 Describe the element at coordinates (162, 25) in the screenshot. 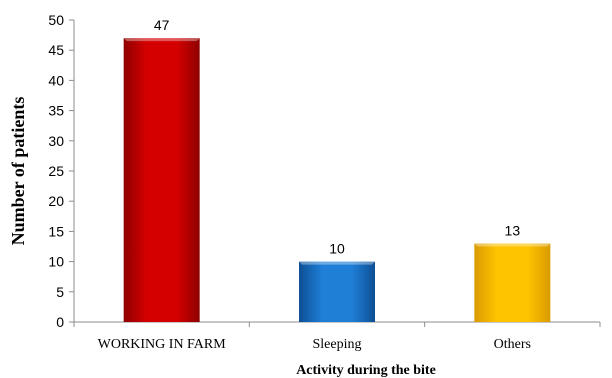

I see `data-label: 47` at that location.